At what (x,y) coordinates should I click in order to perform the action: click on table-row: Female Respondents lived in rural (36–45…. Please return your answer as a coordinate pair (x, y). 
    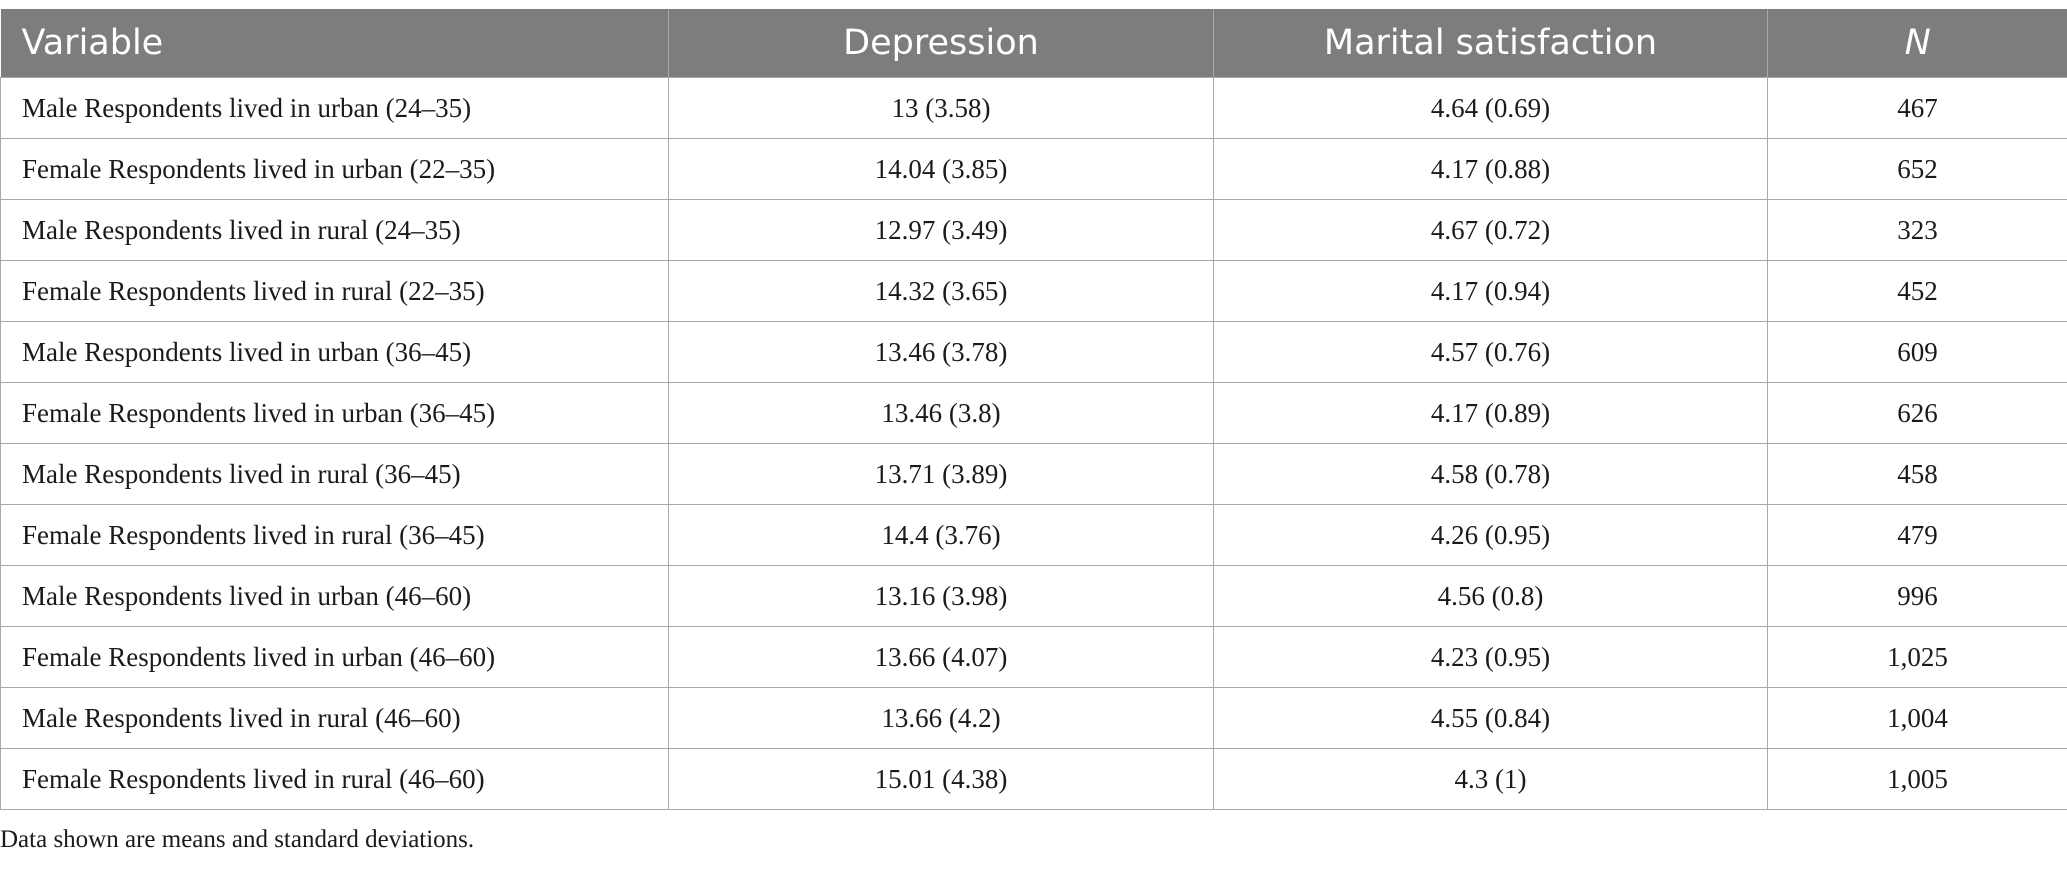
    Looking at the image, I should click on (1033, 535).